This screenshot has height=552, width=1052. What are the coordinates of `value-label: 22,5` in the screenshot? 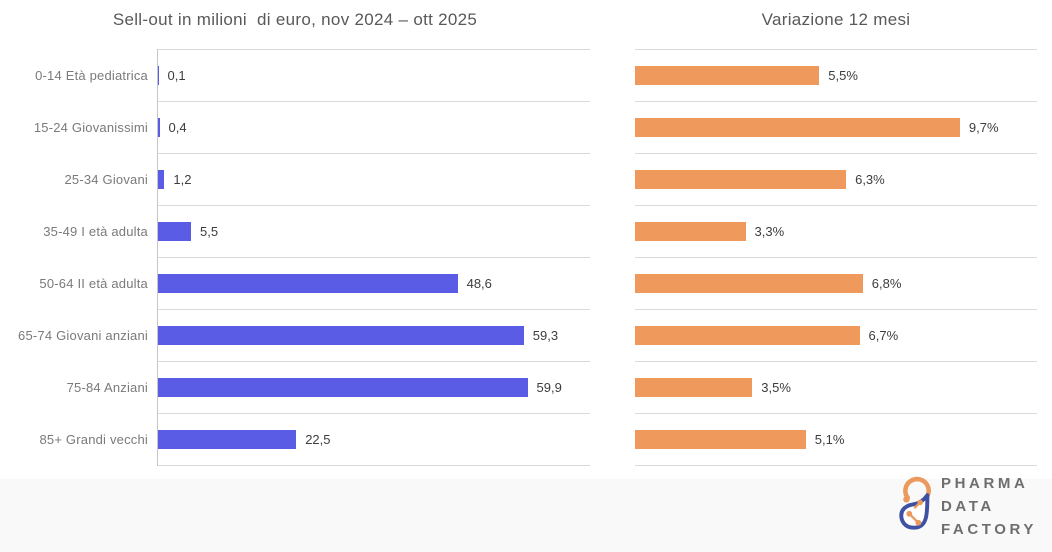 It's located at (318, 439).